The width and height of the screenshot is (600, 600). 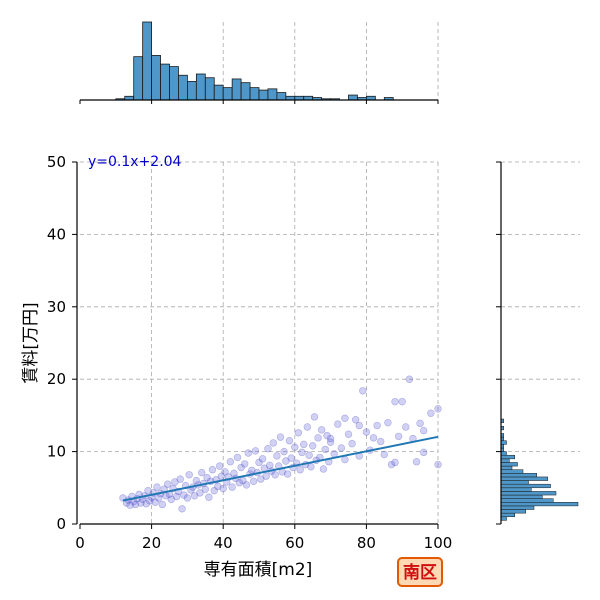 What do you see at coordinates (540, 307) in the screenshot?
I see `right-grid` at bounding box center [540, 307].